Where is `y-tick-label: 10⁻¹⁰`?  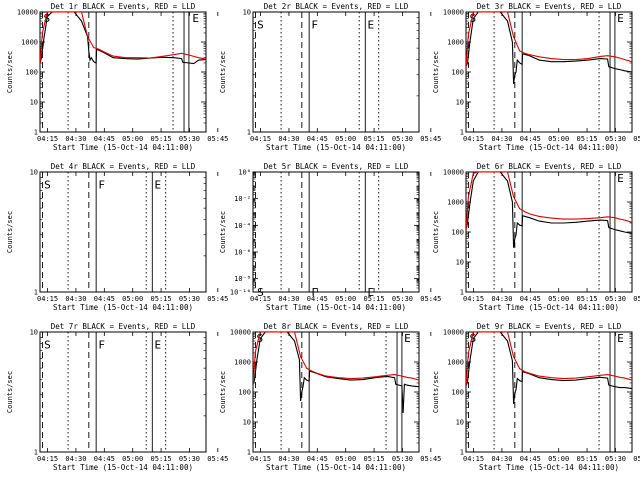 y-tick-label: 10⁻¹⁰ is located at coordinates (240, 293).